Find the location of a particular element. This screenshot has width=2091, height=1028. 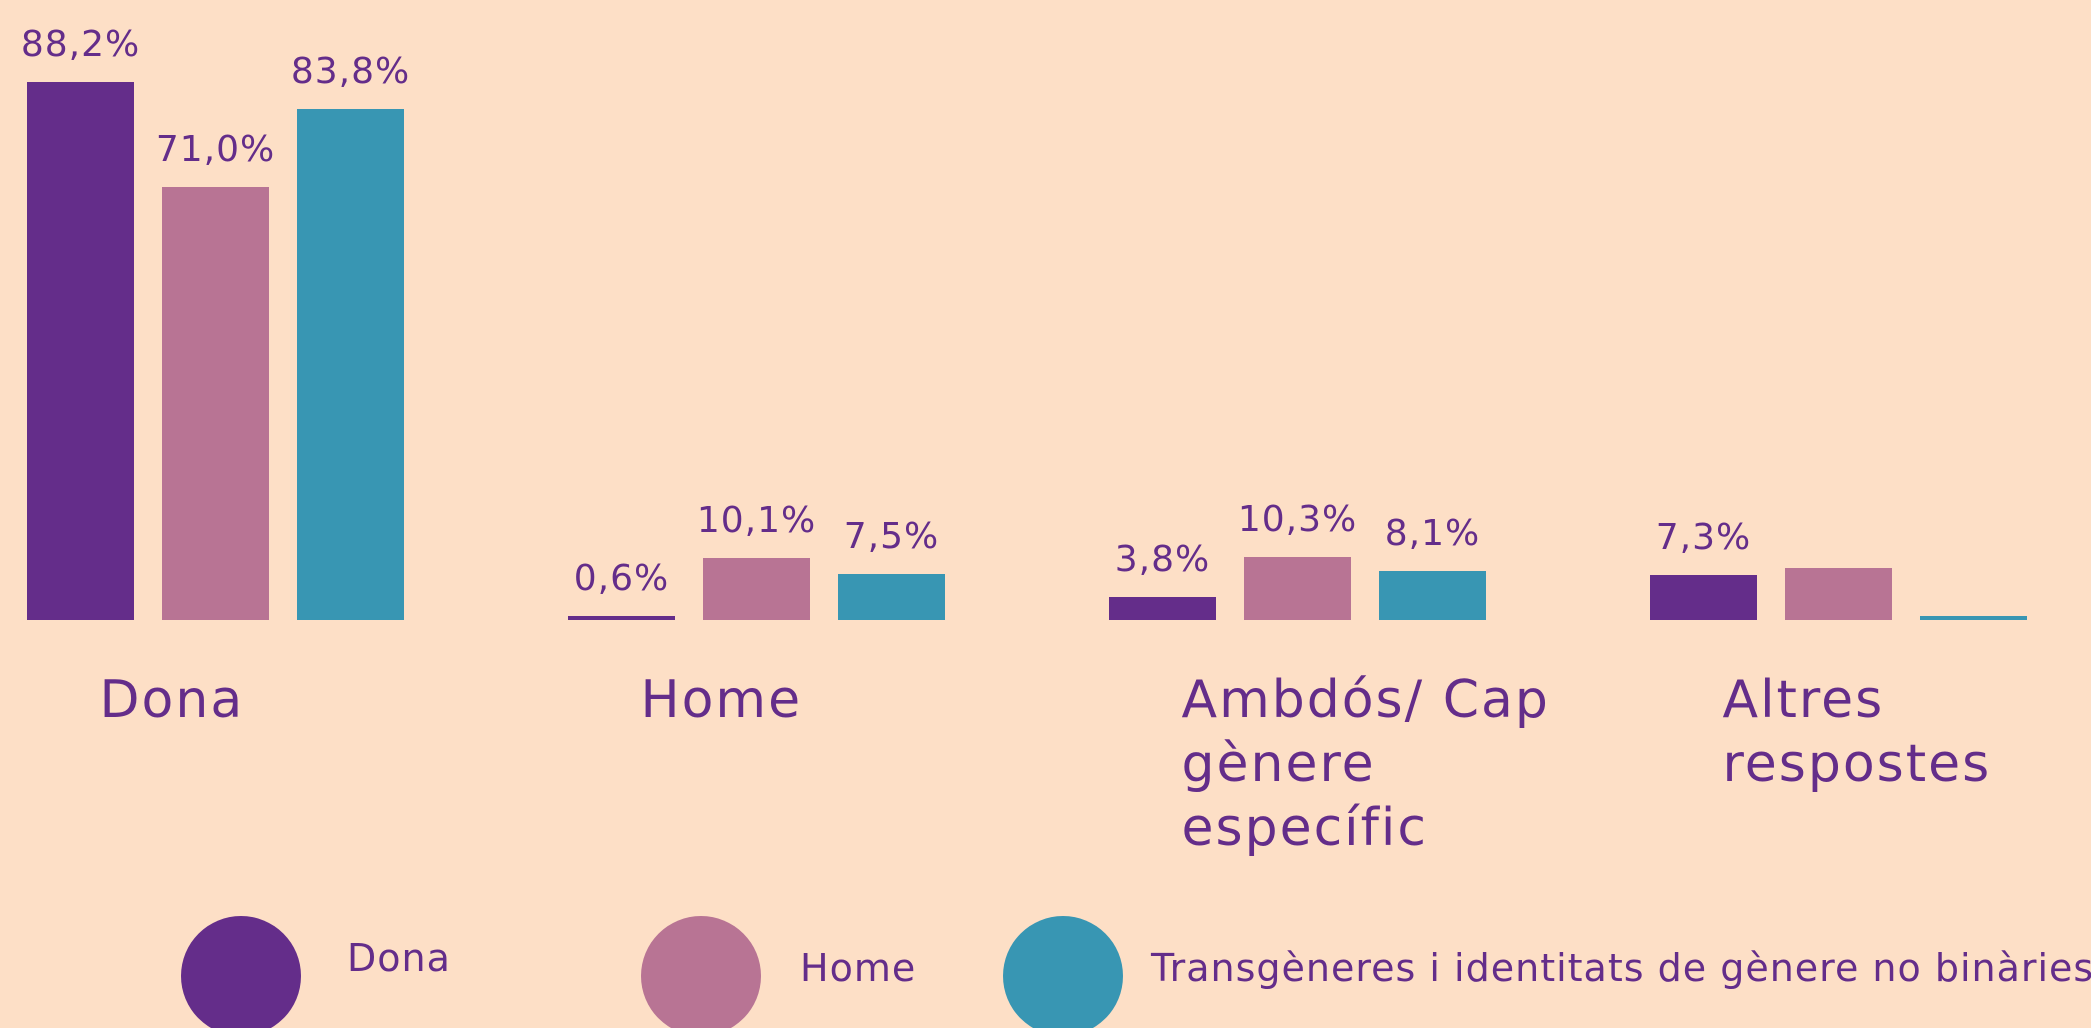

value-label: 10,1% is located at coordinates (756, 521).